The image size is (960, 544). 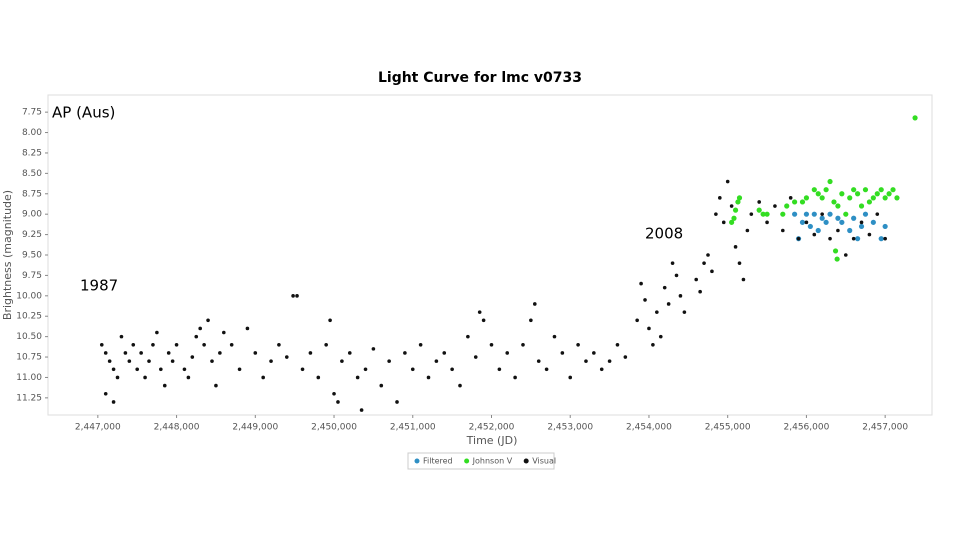 I want to click on y-tick-label: 10.75, so click(x=29, y=358).